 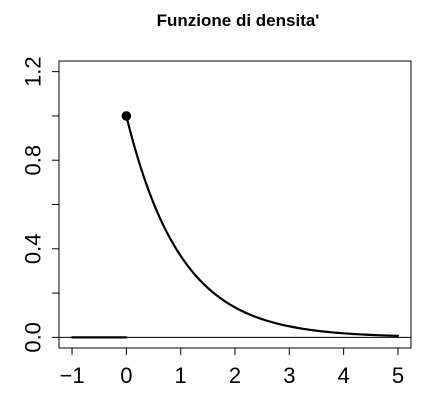 What do you see at coordinates (40, 204) in the screenshot?
I see `y-axis: 0.0 0.4 0.8 1.2` at bounding box center [40, 204].